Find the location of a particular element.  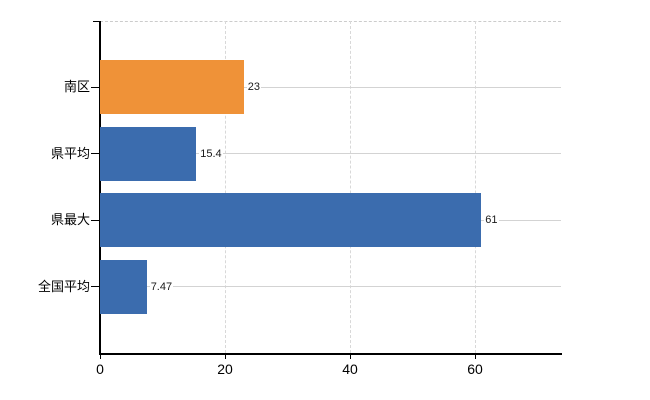

bar-value-label: 61 is located at coordinates (491, 220).